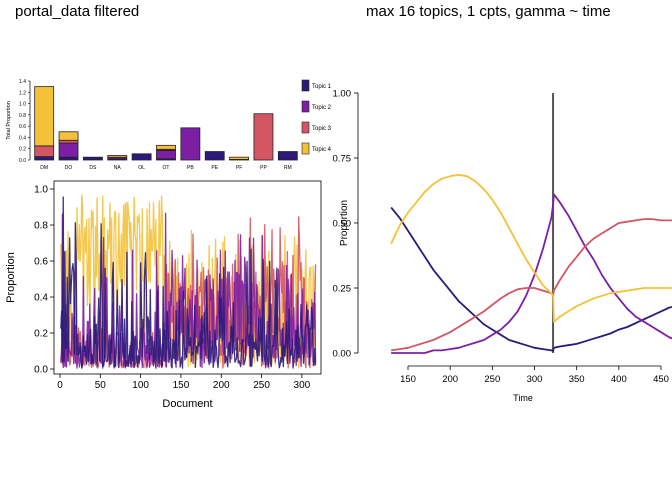 This screenshot has height=480, width=672. I want to click on bar-NA-topic4, so click(117, 156).